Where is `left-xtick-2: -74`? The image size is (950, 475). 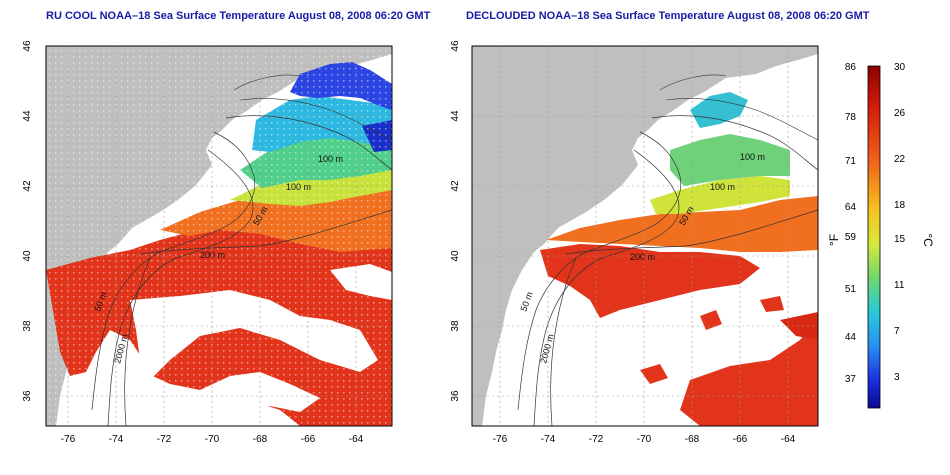 left-xtick-2: -74 is located at coordinates (116, 439).